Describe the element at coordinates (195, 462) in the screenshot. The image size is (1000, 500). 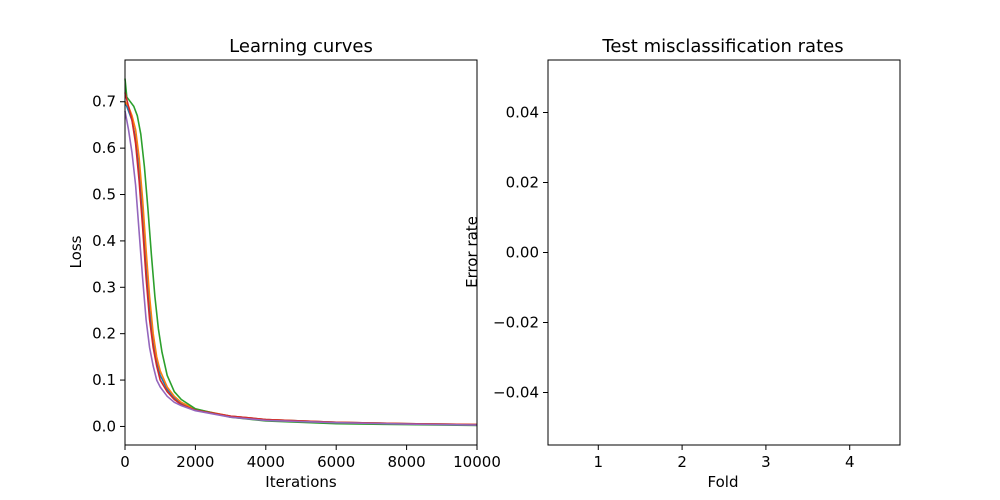
I see `left-x-tick-label: 2000` at that location.